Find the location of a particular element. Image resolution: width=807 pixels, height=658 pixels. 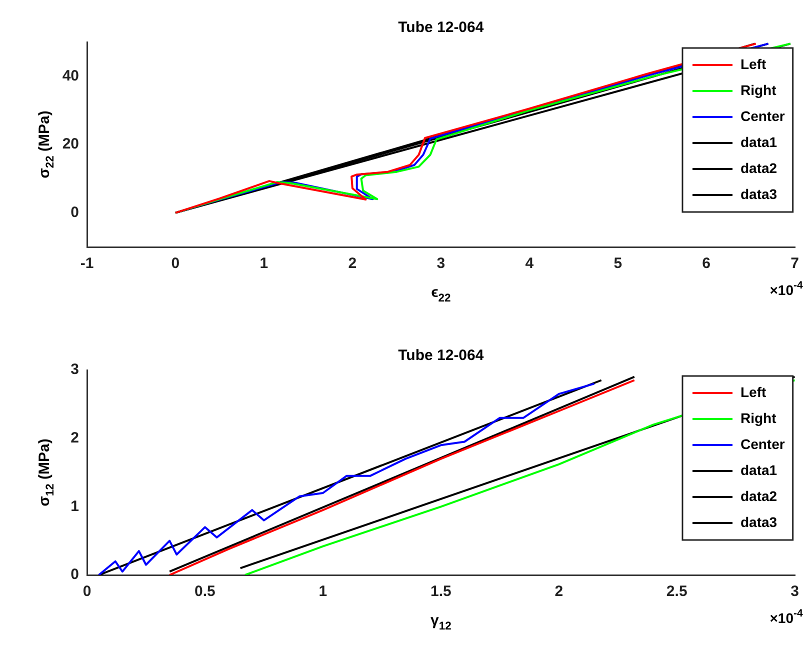

x-tick-label: -1 is located at coordinates (87, 263).